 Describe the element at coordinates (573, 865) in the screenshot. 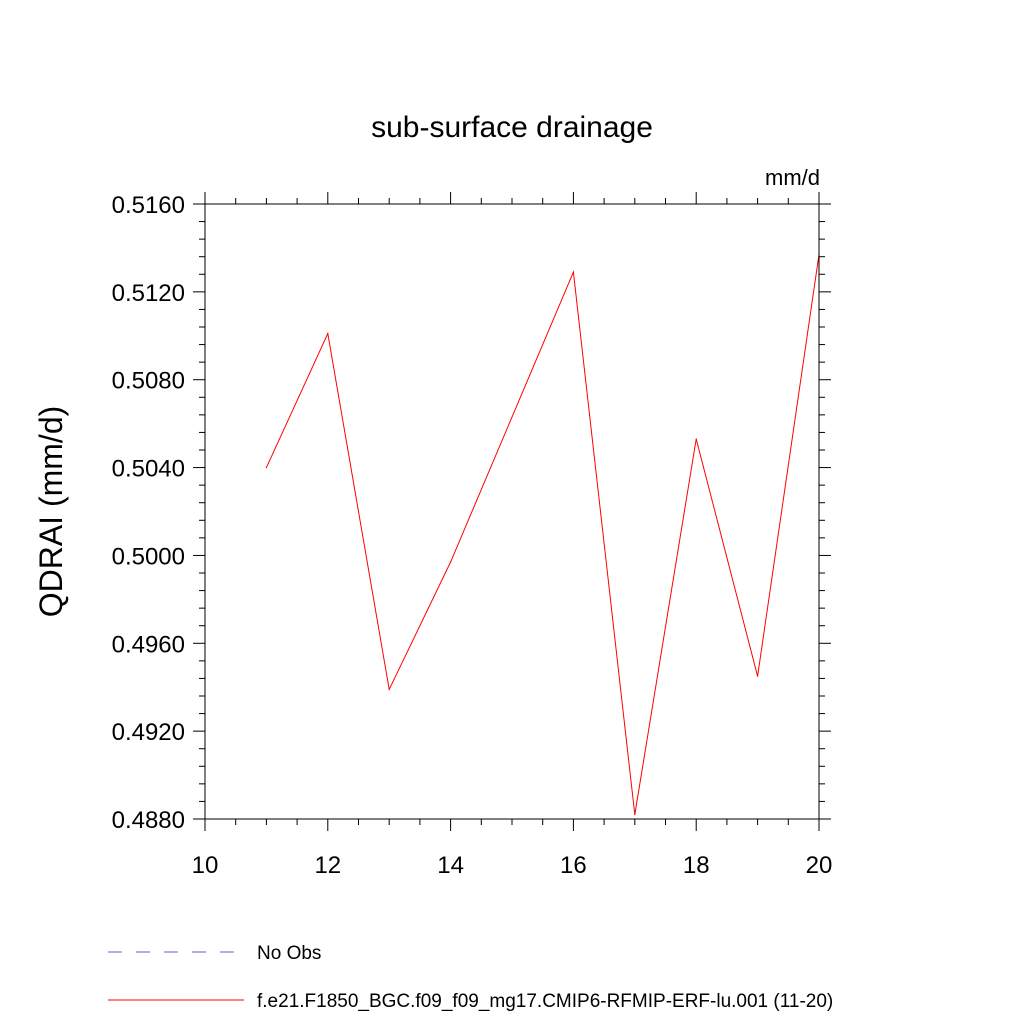

I see `x-tick-label: 16` at that location.